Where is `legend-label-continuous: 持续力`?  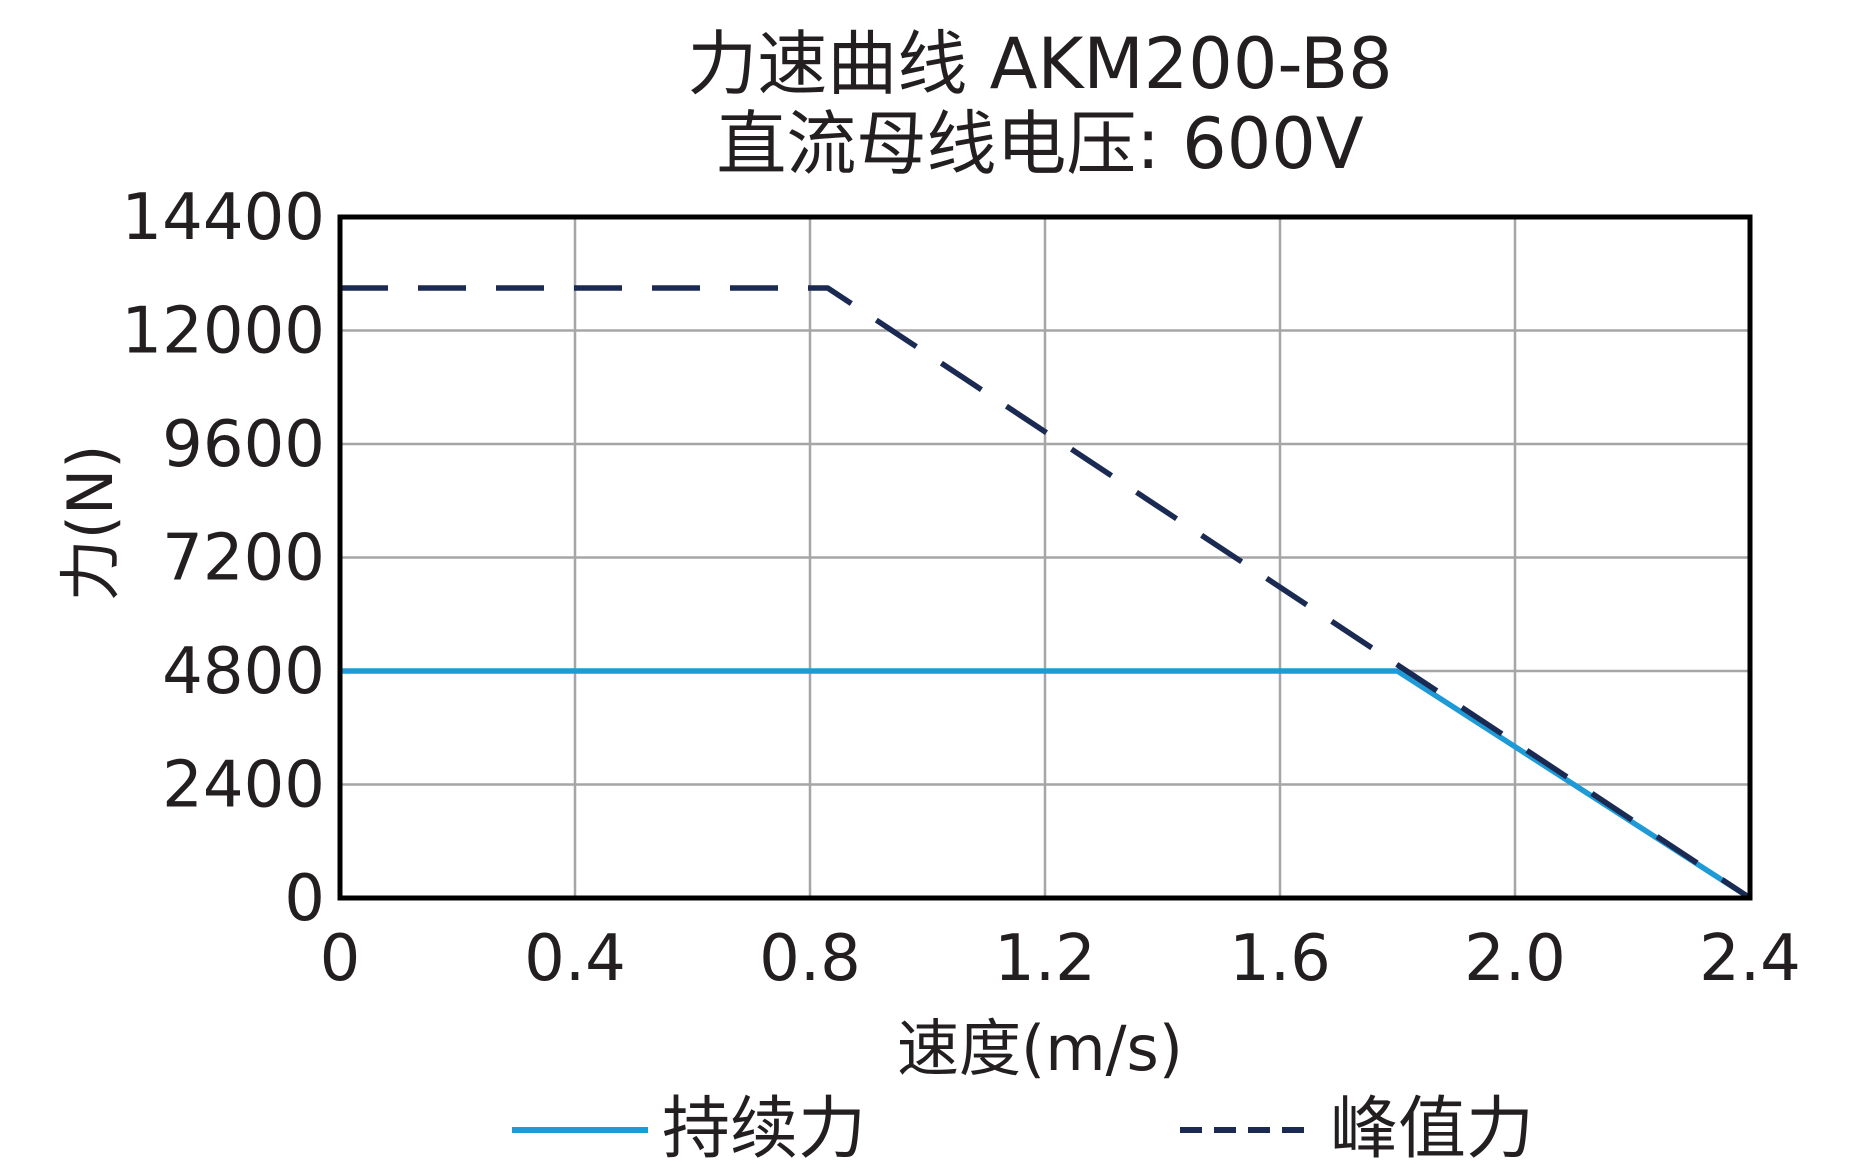
legend-label-continuous: 持续力 is located at coordinates (764, 1129).